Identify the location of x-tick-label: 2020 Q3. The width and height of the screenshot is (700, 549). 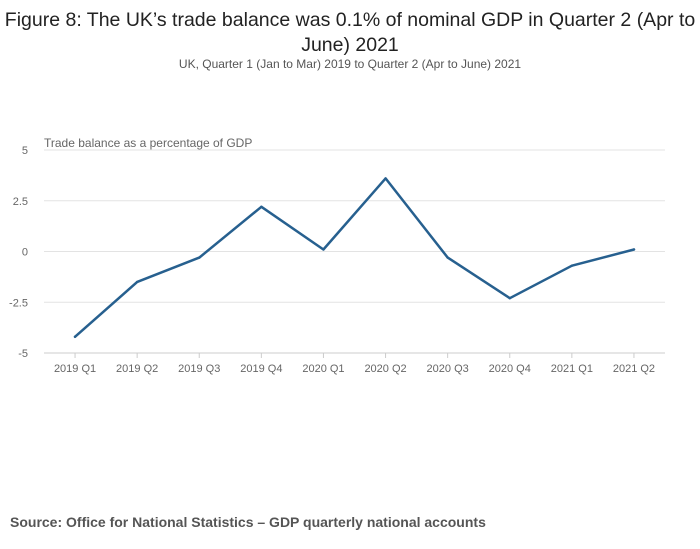
(448, 369).